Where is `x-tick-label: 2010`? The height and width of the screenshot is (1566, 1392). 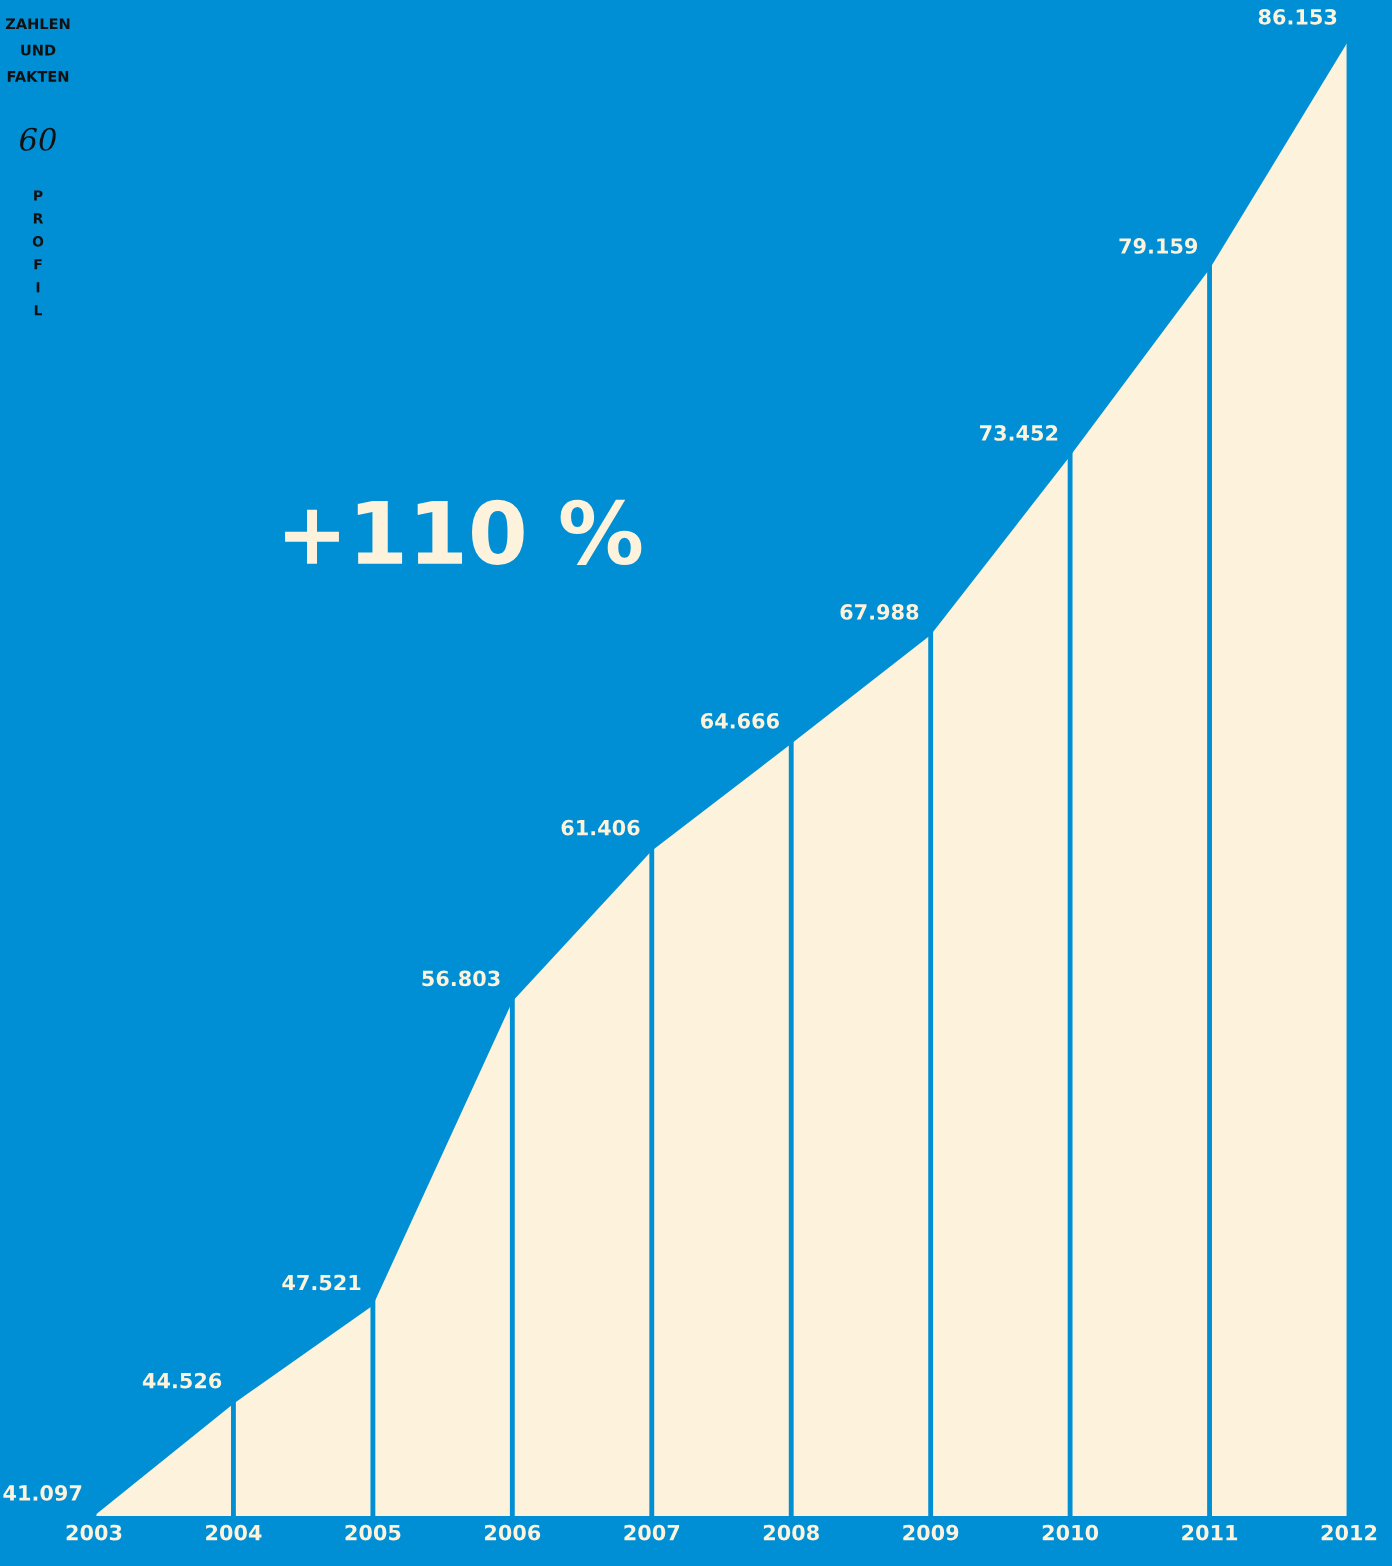
x-tick-label: 2010 is located at coordinates (1070, 1532).